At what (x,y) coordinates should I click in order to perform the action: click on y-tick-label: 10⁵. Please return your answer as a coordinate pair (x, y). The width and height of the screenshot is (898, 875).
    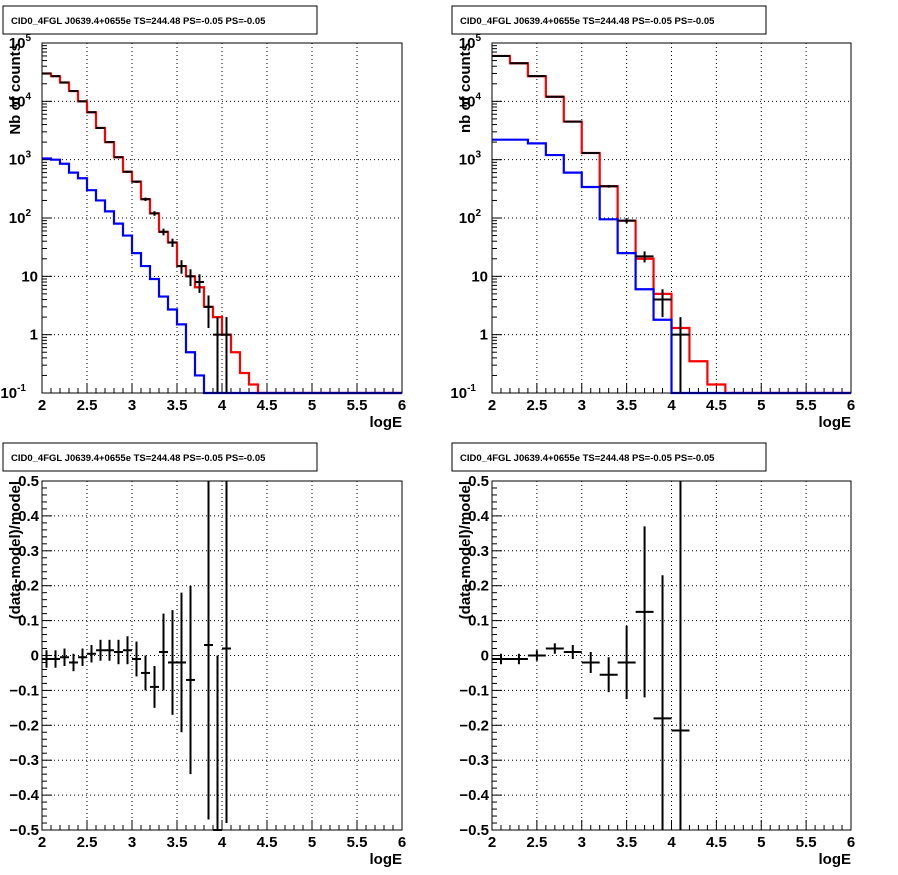
    Looking at the image, I should click on (20, 42).